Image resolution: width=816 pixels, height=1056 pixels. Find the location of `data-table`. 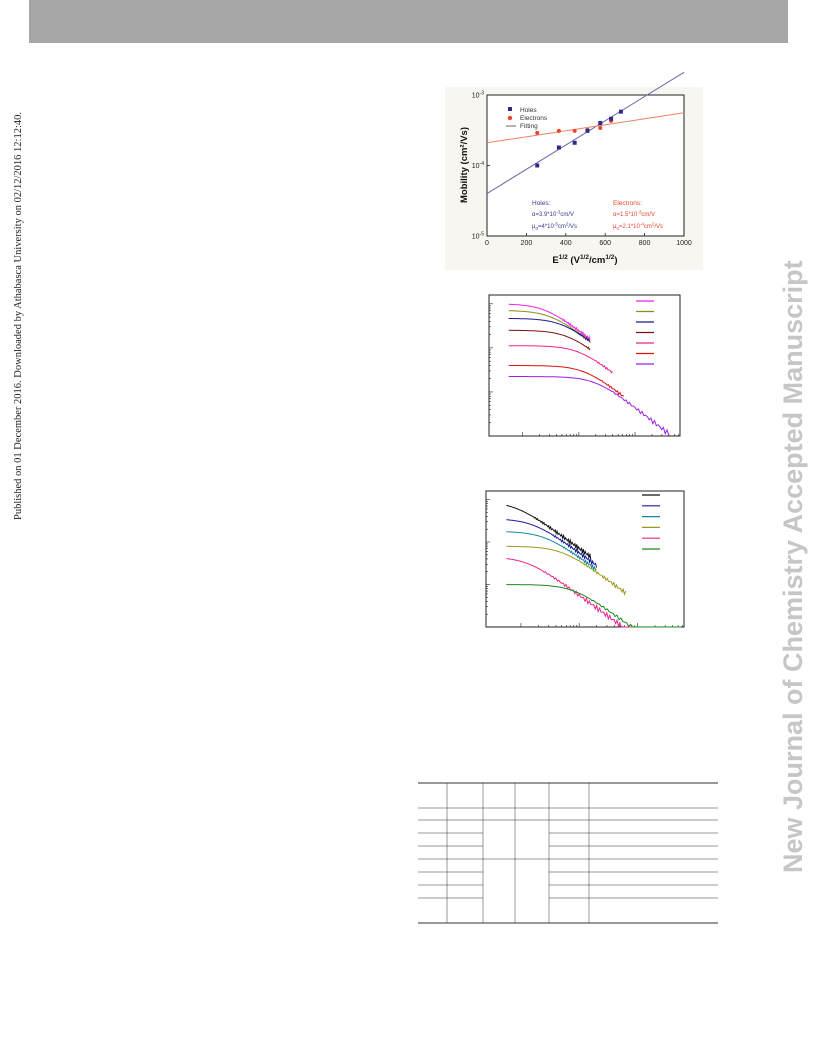

data-table is located at coordinates (568, 853).